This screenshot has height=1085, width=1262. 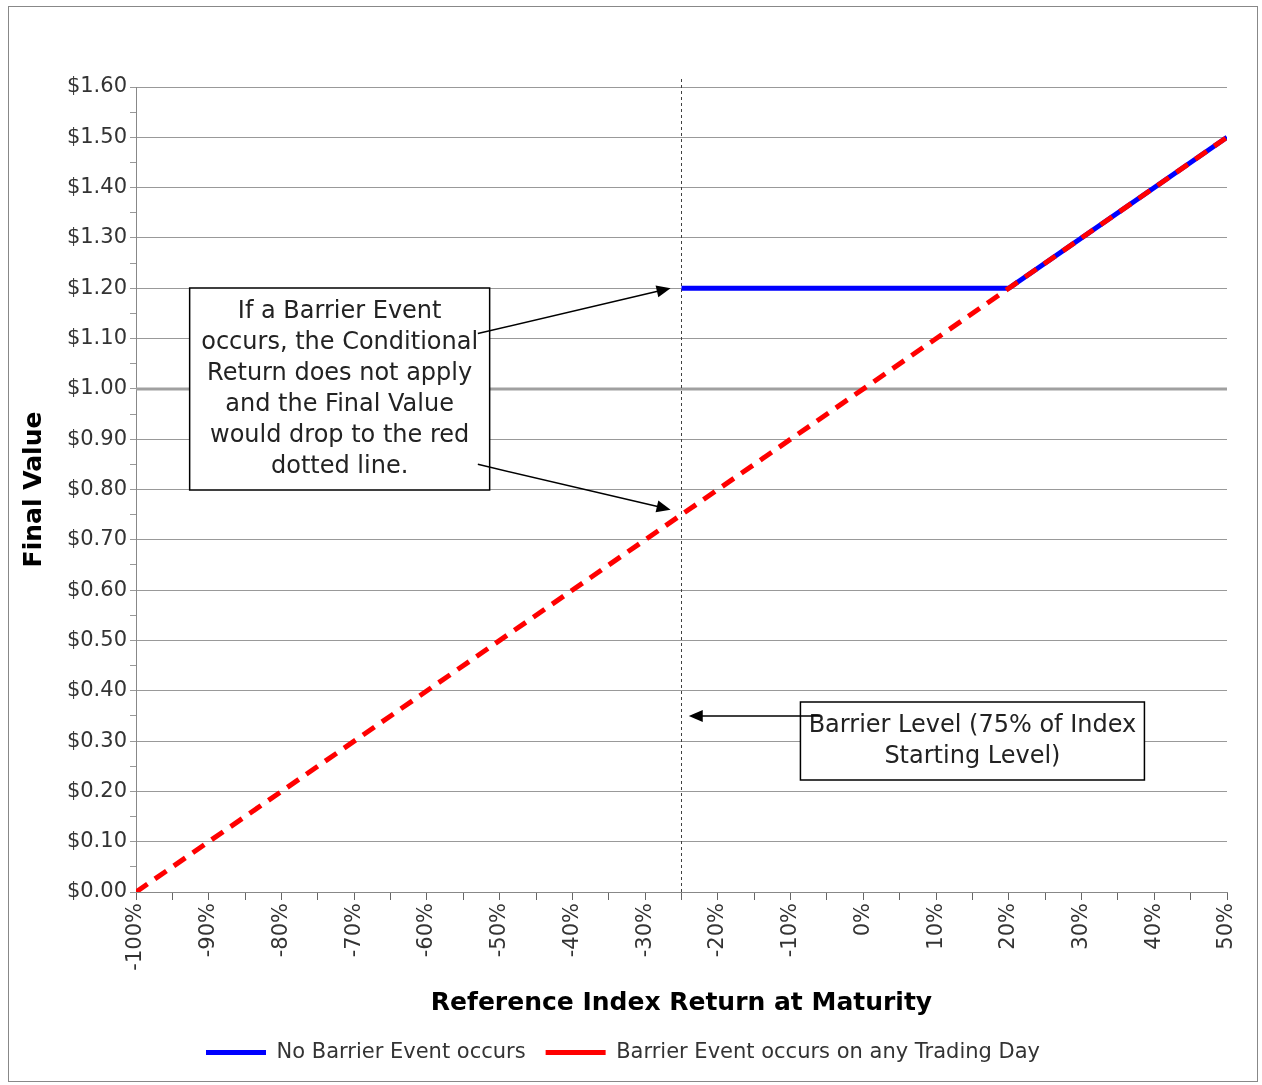 What do you see at coordinates (96, 487) in the screenshot?
I see `y-tick-label: $0.80` at bounding box center [96, 487].